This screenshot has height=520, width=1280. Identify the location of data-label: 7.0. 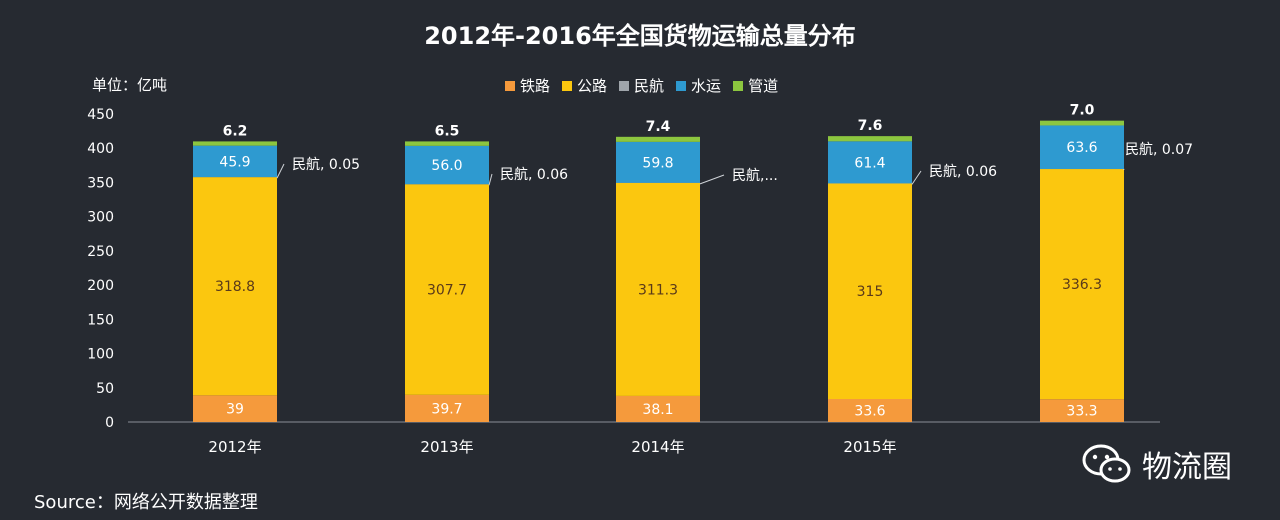
(1082, 111).